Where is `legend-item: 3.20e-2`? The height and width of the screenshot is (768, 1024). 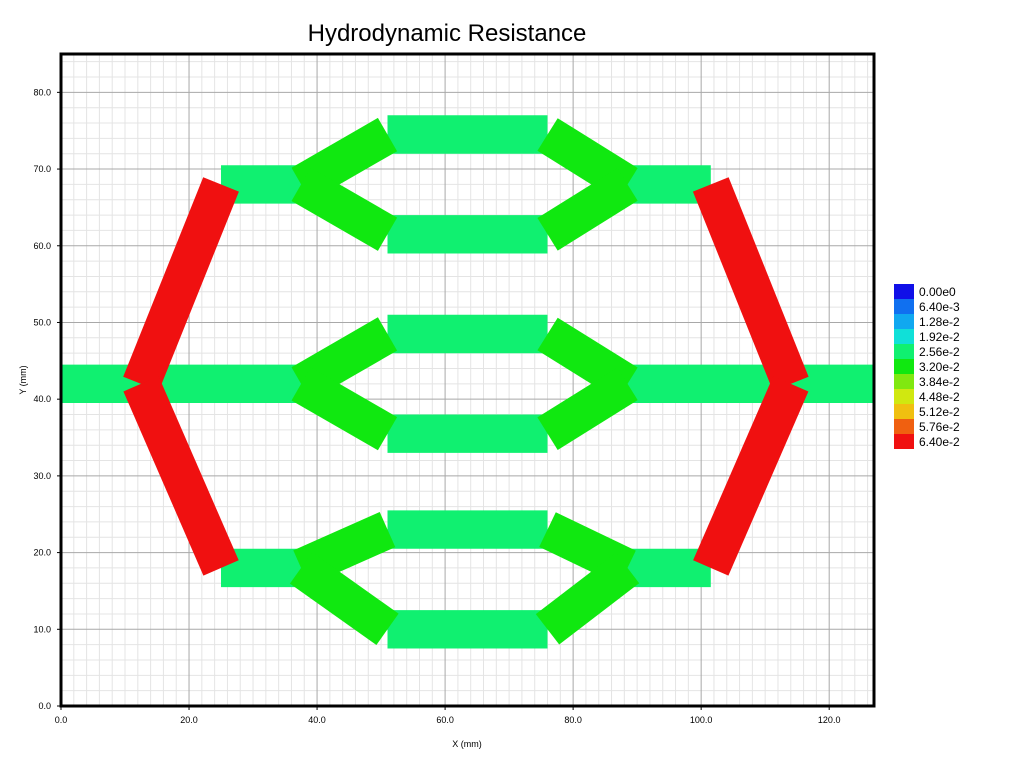
legend-item: 3.20e-2 is located at coordinates (927, 366).